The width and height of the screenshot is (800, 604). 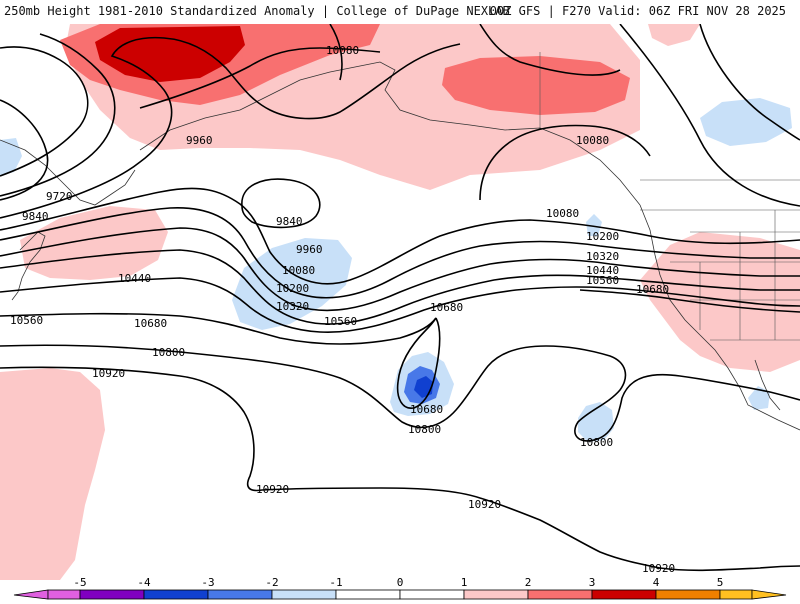 I want to click on colorbar-swatch-pos4, so click(x=688, y=594).